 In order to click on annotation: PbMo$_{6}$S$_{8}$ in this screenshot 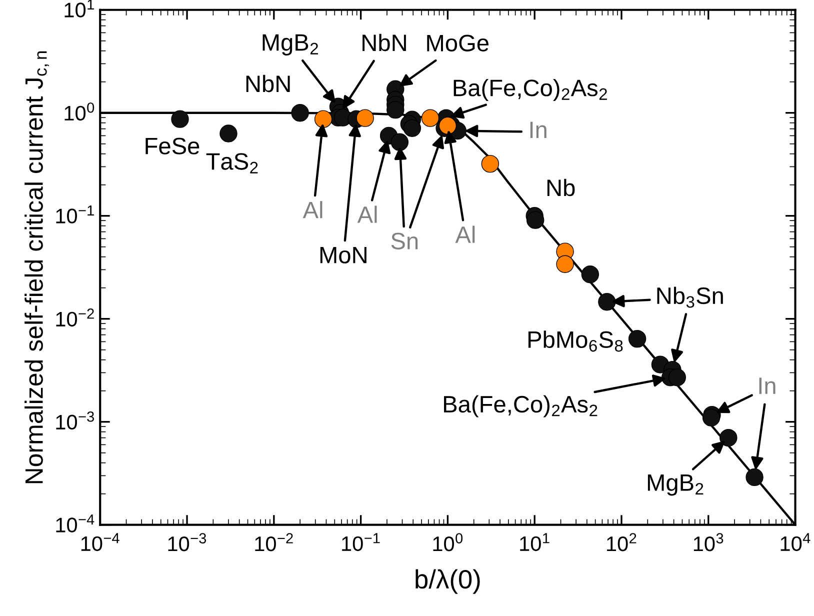, I will do `click(575, 341)`.